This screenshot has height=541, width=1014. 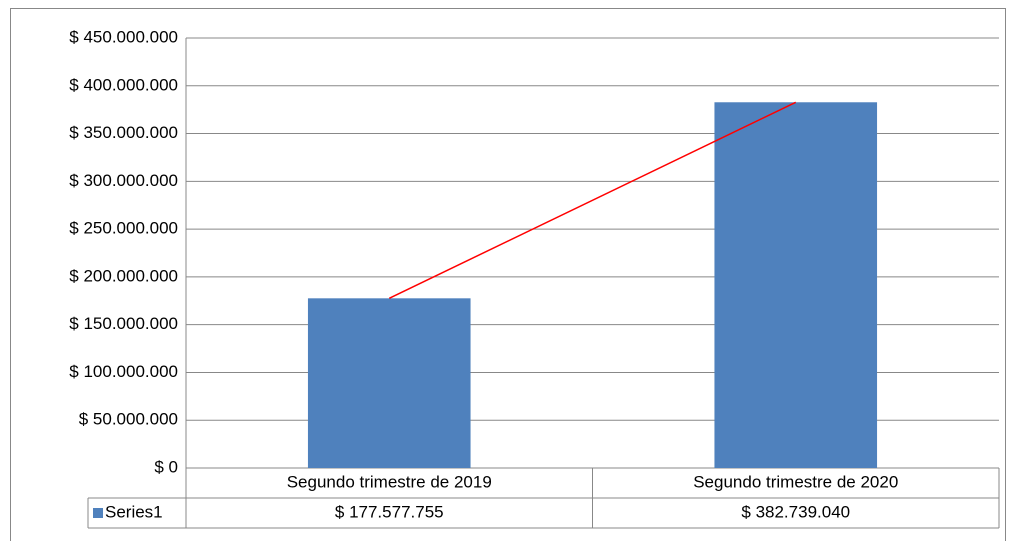 I want to click on y-tick-label: $ 400.000.000, so click(x=123, y=84).